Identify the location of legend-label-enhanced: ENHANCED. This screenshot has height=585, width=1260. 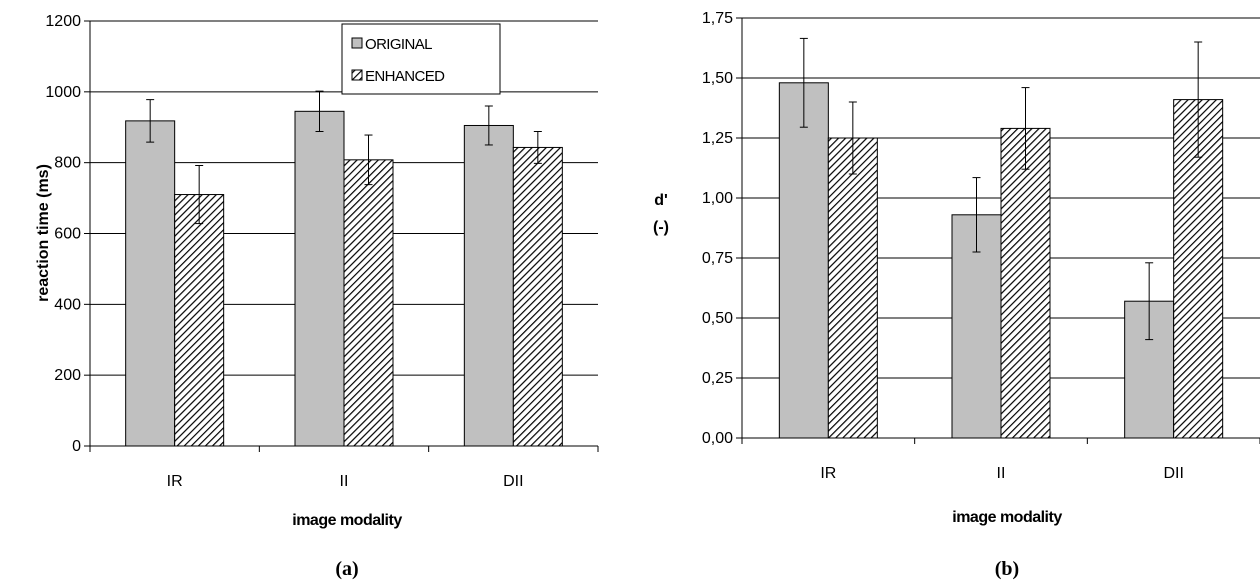
(405, 76).